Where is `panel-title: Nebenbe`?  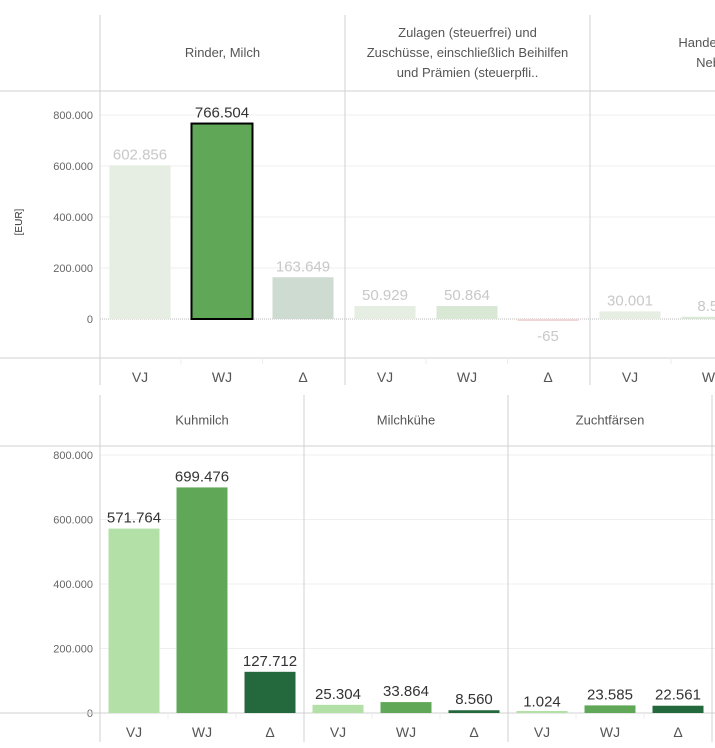 panel-title: Nebenbe is located at coordinates (705, 62).